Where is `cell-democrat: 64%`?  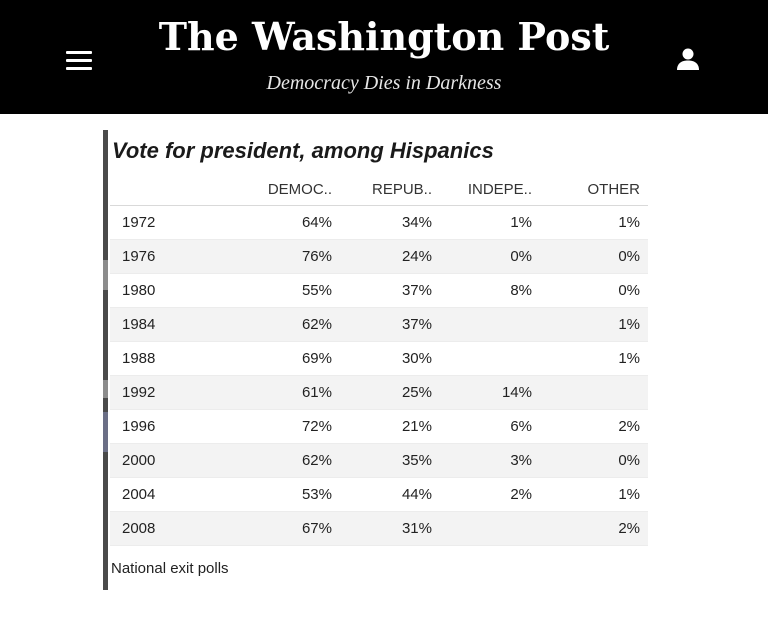 cell-democrat: 64% is located at coordinates (275, 222).